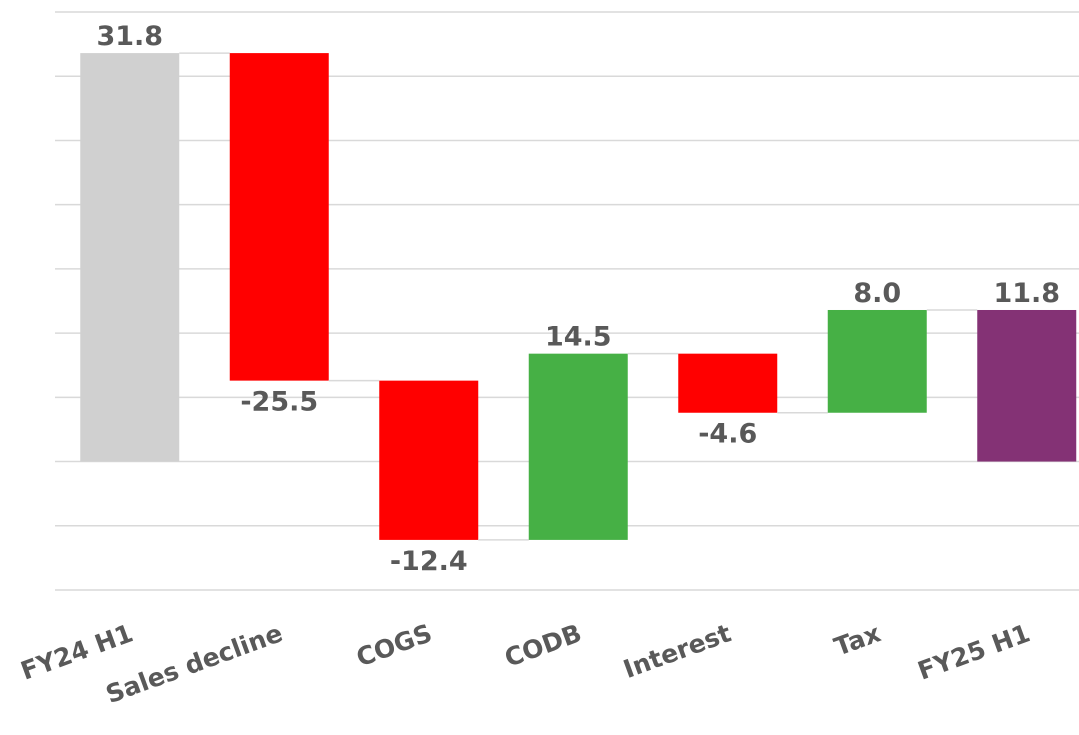  I want to click on value-label: 8.0, so click(877, 293).